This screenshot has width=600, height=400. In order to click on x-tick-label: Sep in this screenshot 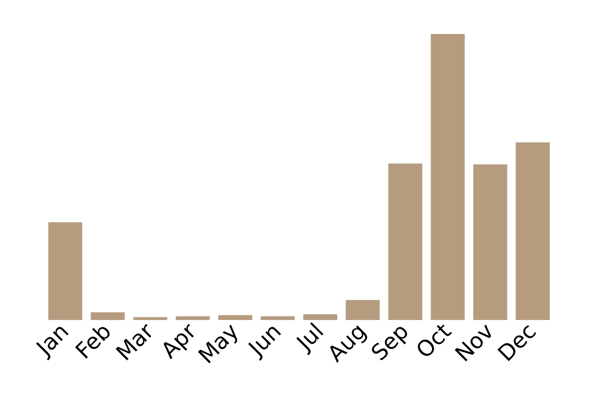, I will do `click(390, 342)`.